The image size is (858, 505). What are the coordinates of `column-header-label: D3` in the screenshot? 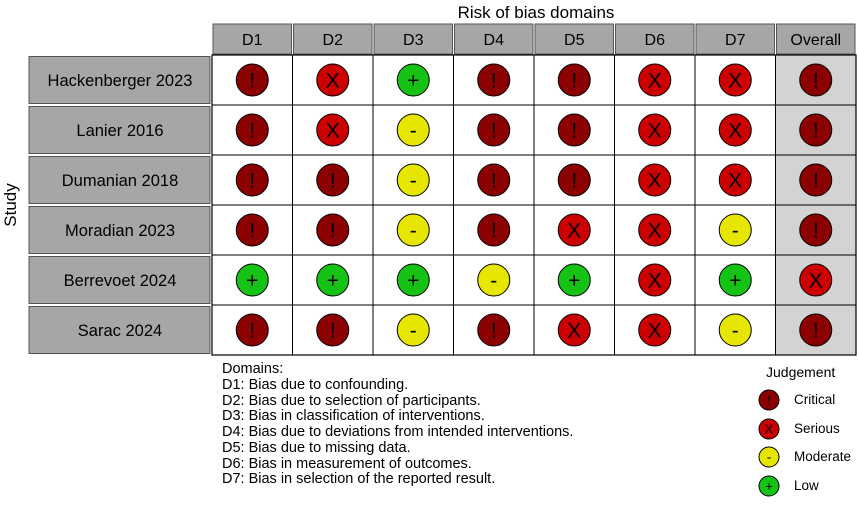 It's located at (413, 40).